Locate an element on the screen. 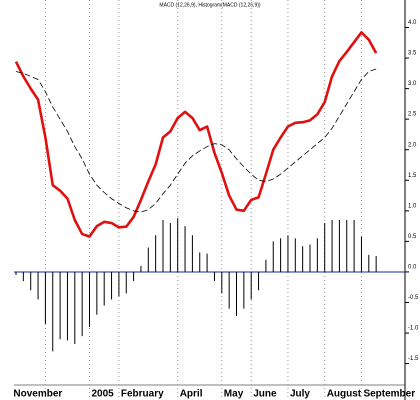 This screenshot has width=420, height=400. y-tick-label: -0.5 is located at coordinates (413, 298).